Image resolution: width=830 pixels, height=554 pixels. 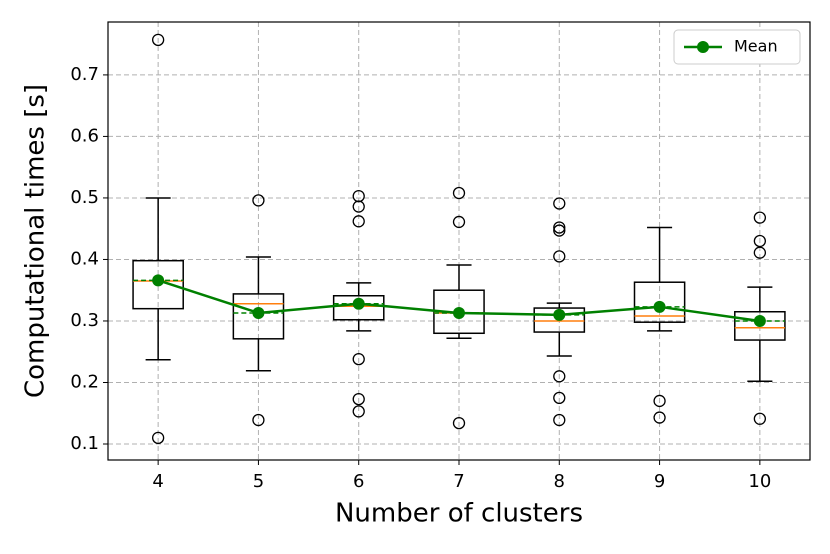 What do you see at coordinates (258, 481) in the screenshot?
I see `x-tick-label: 5` at bounding box center [258, 481].